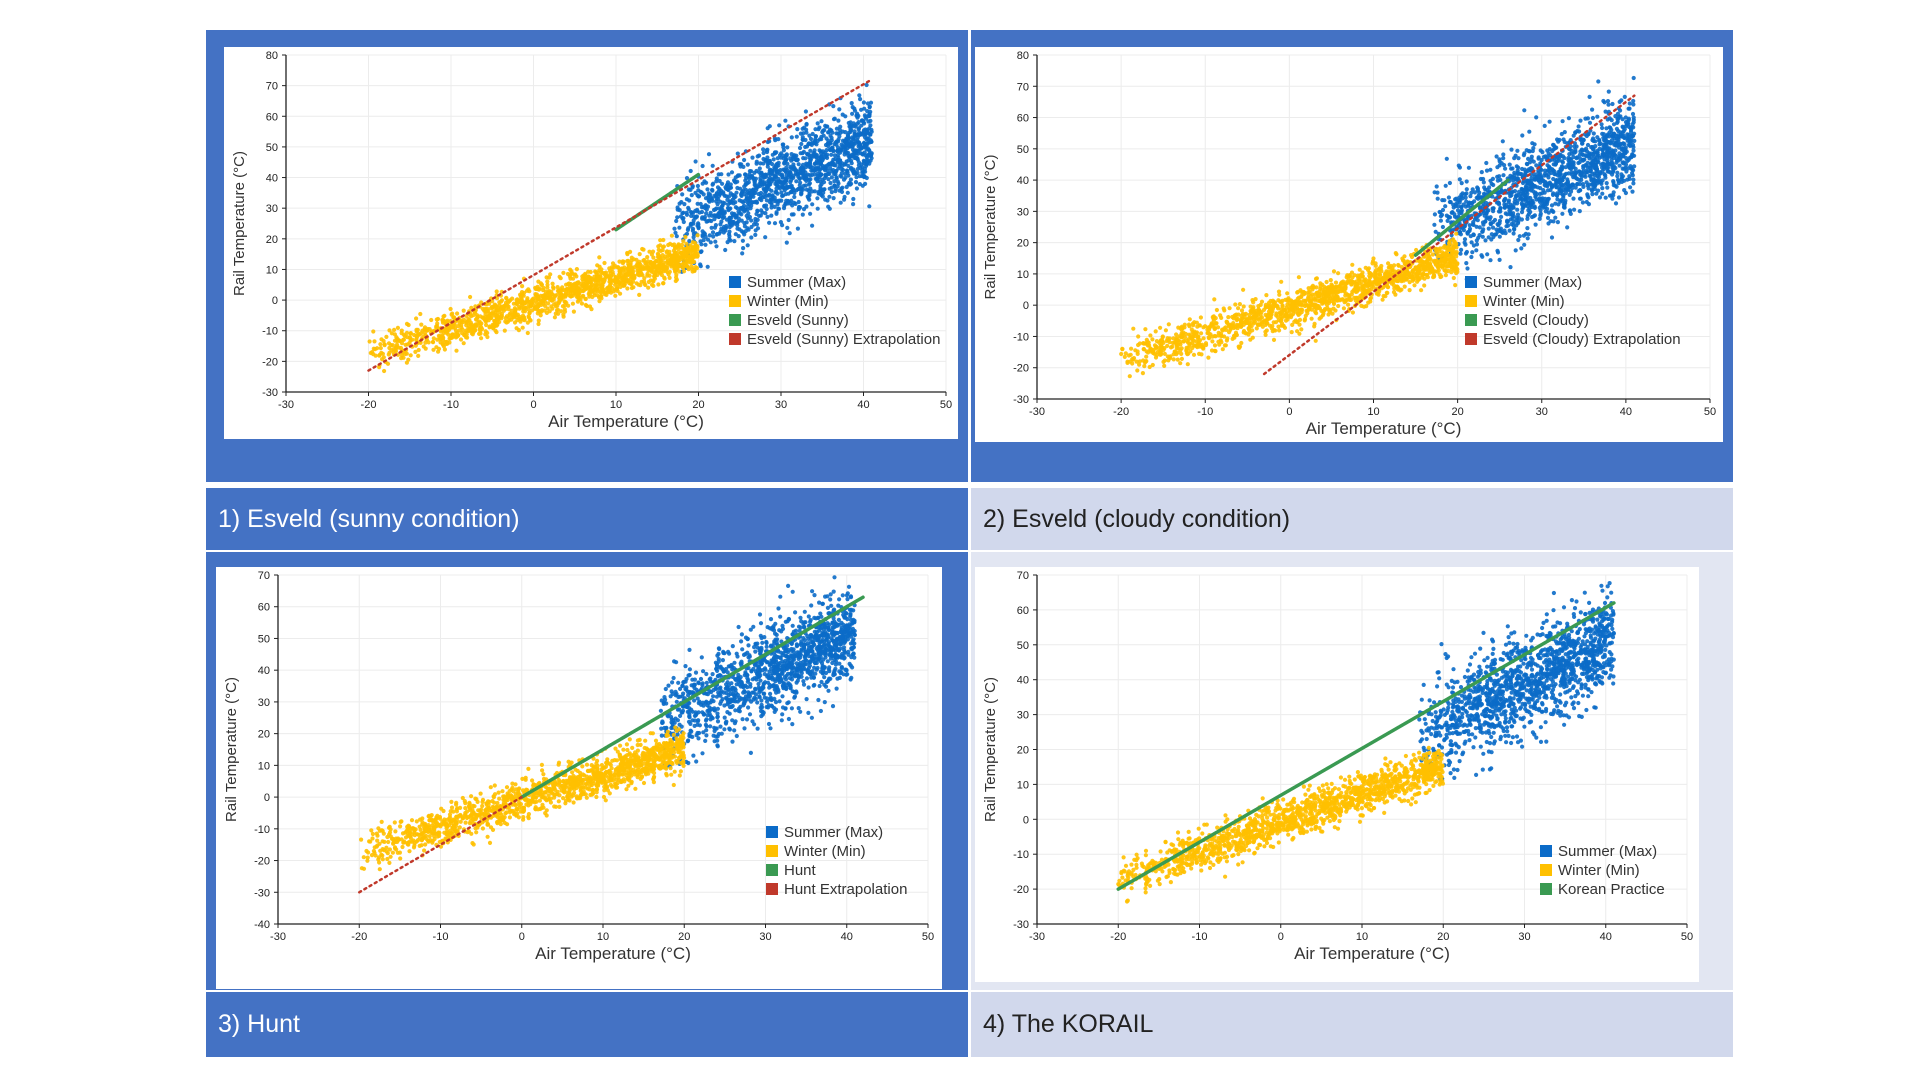 The height and width of the screenshot is (1080, 1920). I want to click on y-tick-label: 30, so click(1023, 212).